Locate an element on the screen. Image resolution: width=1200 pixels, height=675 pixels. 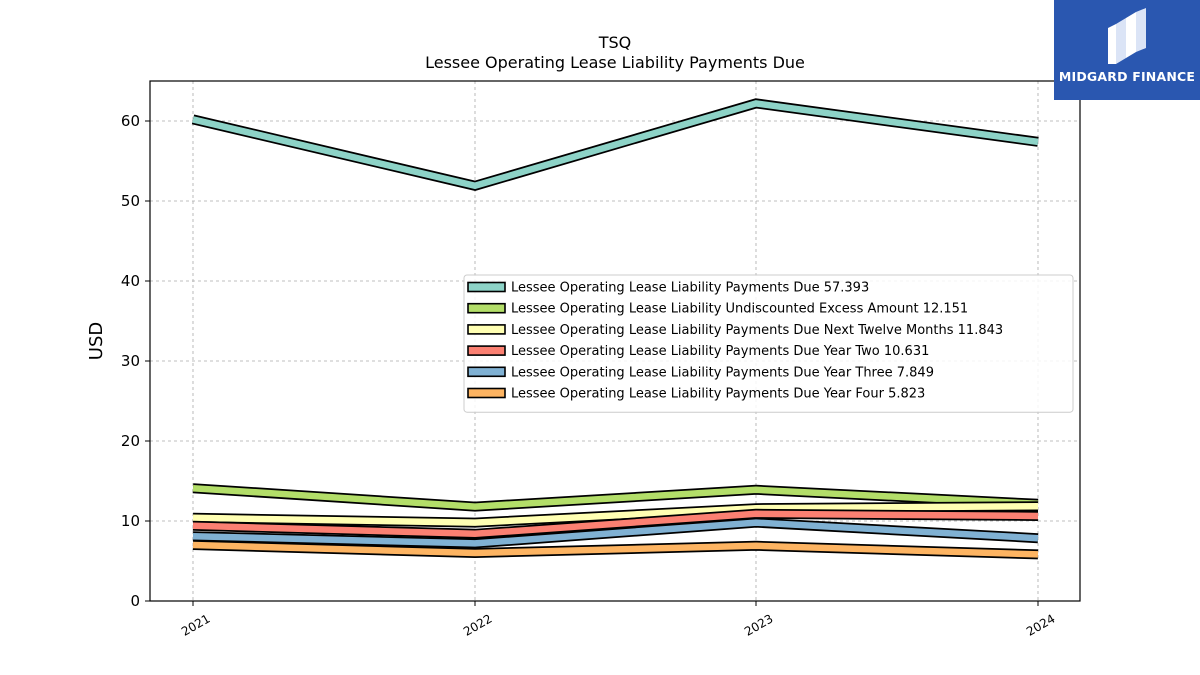
y-tick-label: 10 is located at coordinates (130, 521).